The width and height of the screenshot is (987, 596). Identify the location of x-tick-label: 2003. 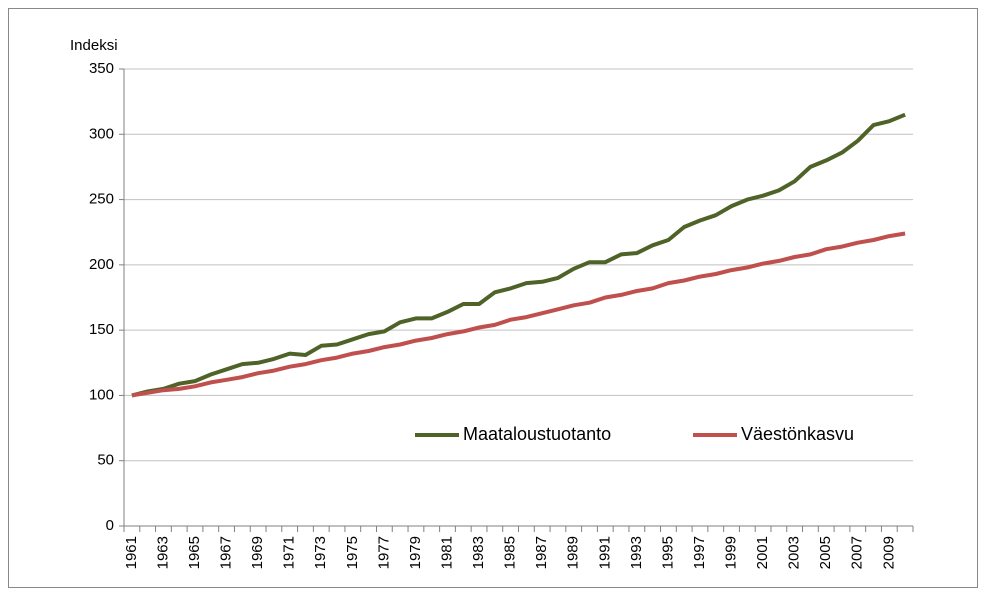
(794, 552).